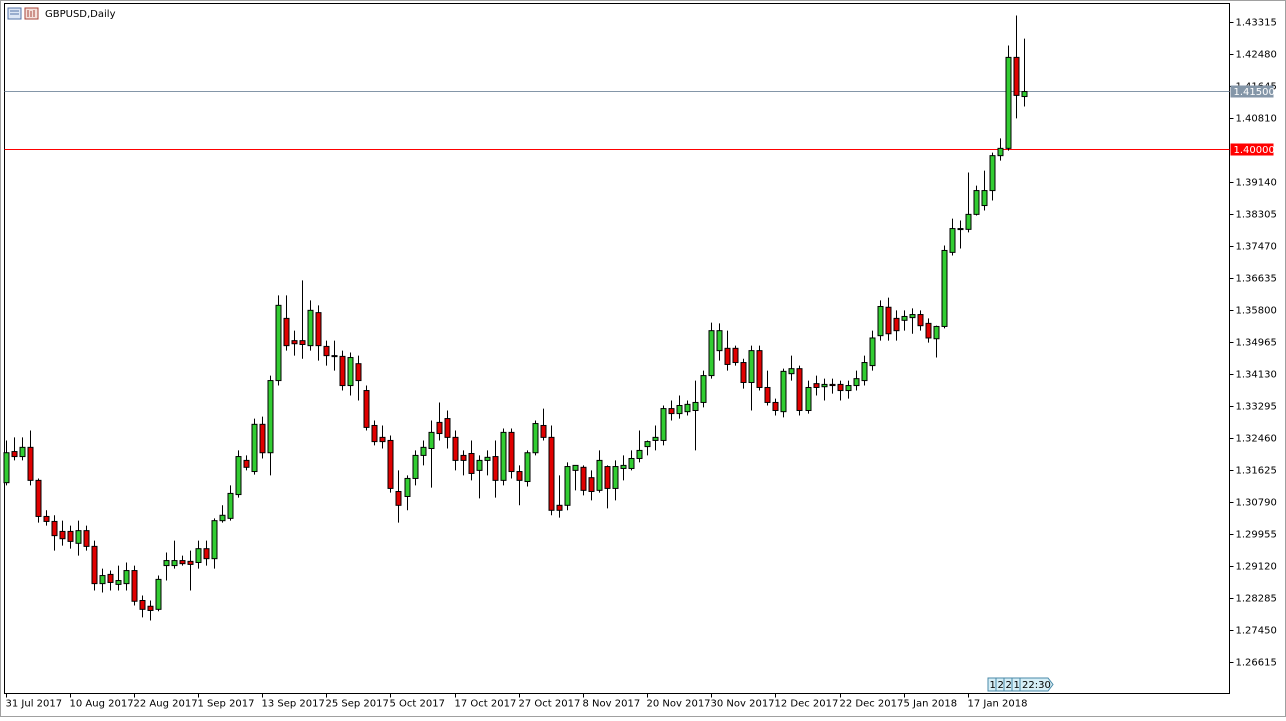  Describe the element at coordinates (1256, 311) in the screenshot. I see `y-tick-label: 1.35800` at that location.